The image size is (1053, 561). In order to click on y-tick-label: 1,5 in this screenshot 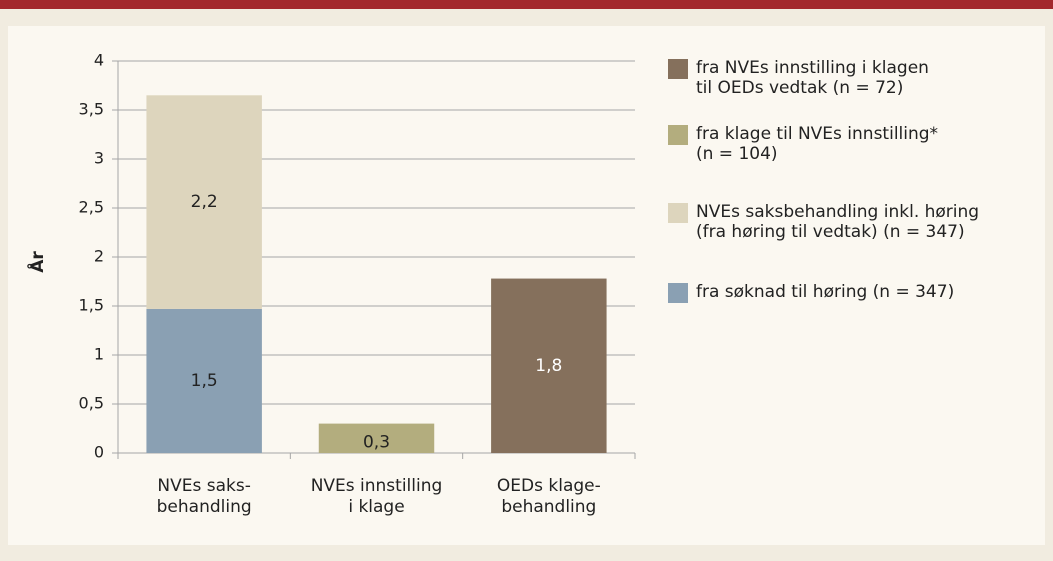, I will do `click(91, 305)`.